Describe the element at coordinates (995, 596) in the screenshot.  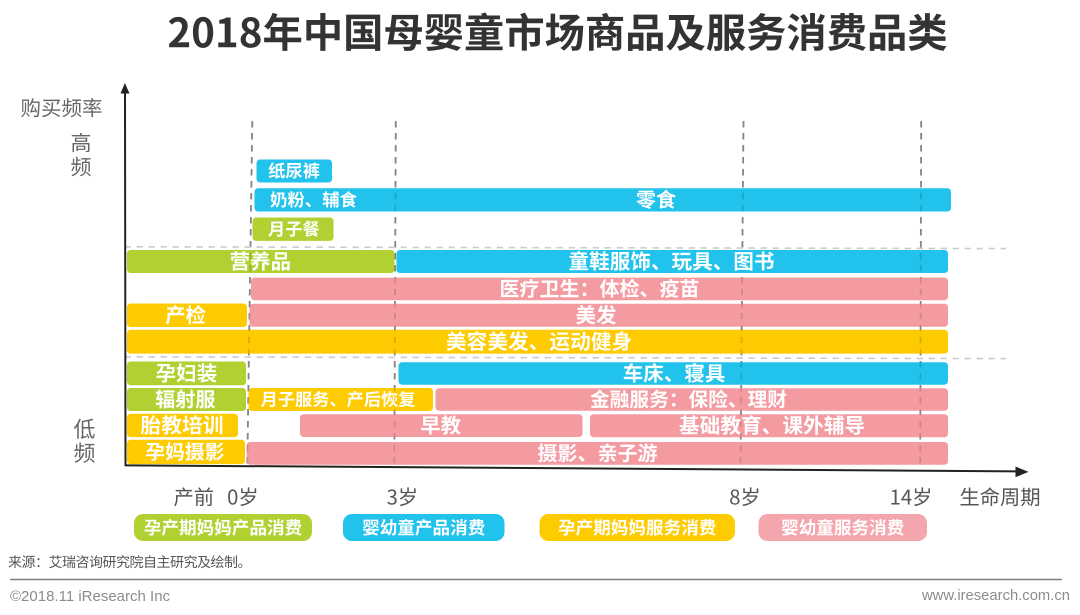
I see `svg-text: www.iresearch.com.cn` at that location.